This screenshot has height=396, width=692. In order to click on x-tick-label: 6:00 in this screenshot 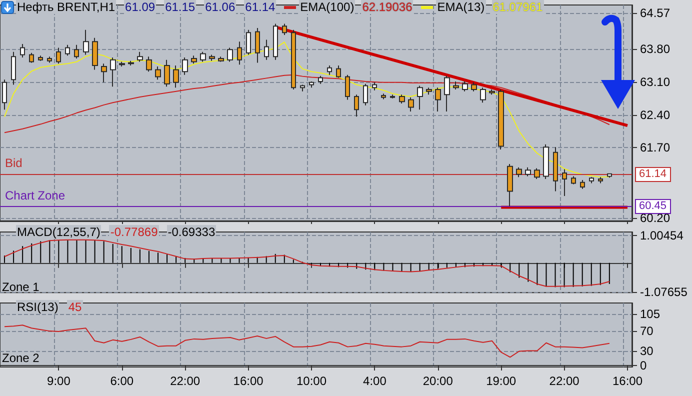, I will do `click(122, 381)`.